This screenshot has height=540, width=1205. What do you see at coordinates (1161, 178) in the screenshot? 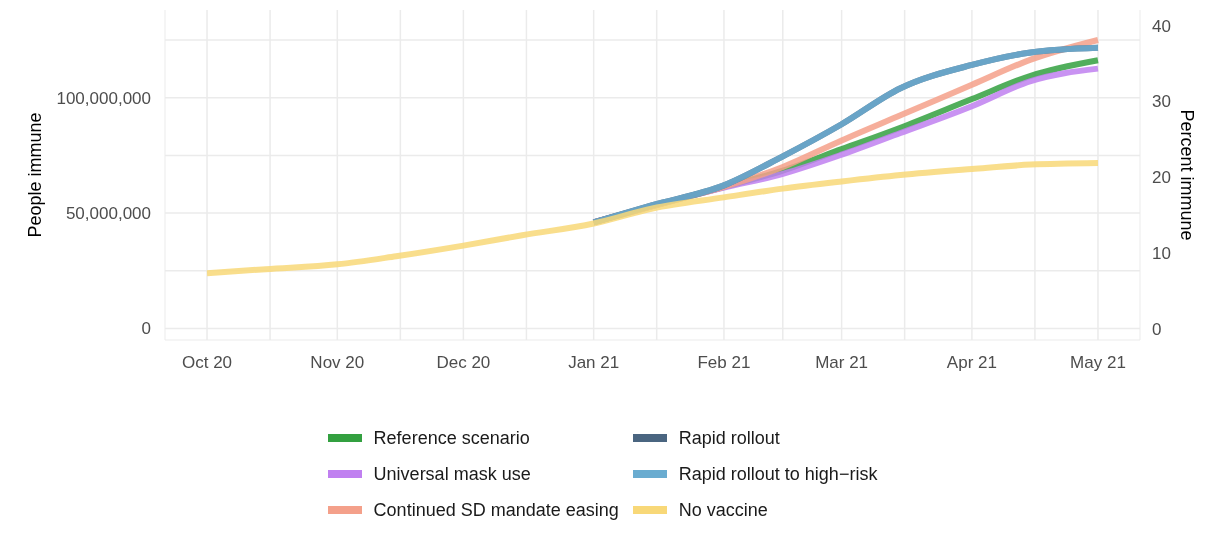
I see `y2-tick-label: 20` at bounding box center [1161, 178].